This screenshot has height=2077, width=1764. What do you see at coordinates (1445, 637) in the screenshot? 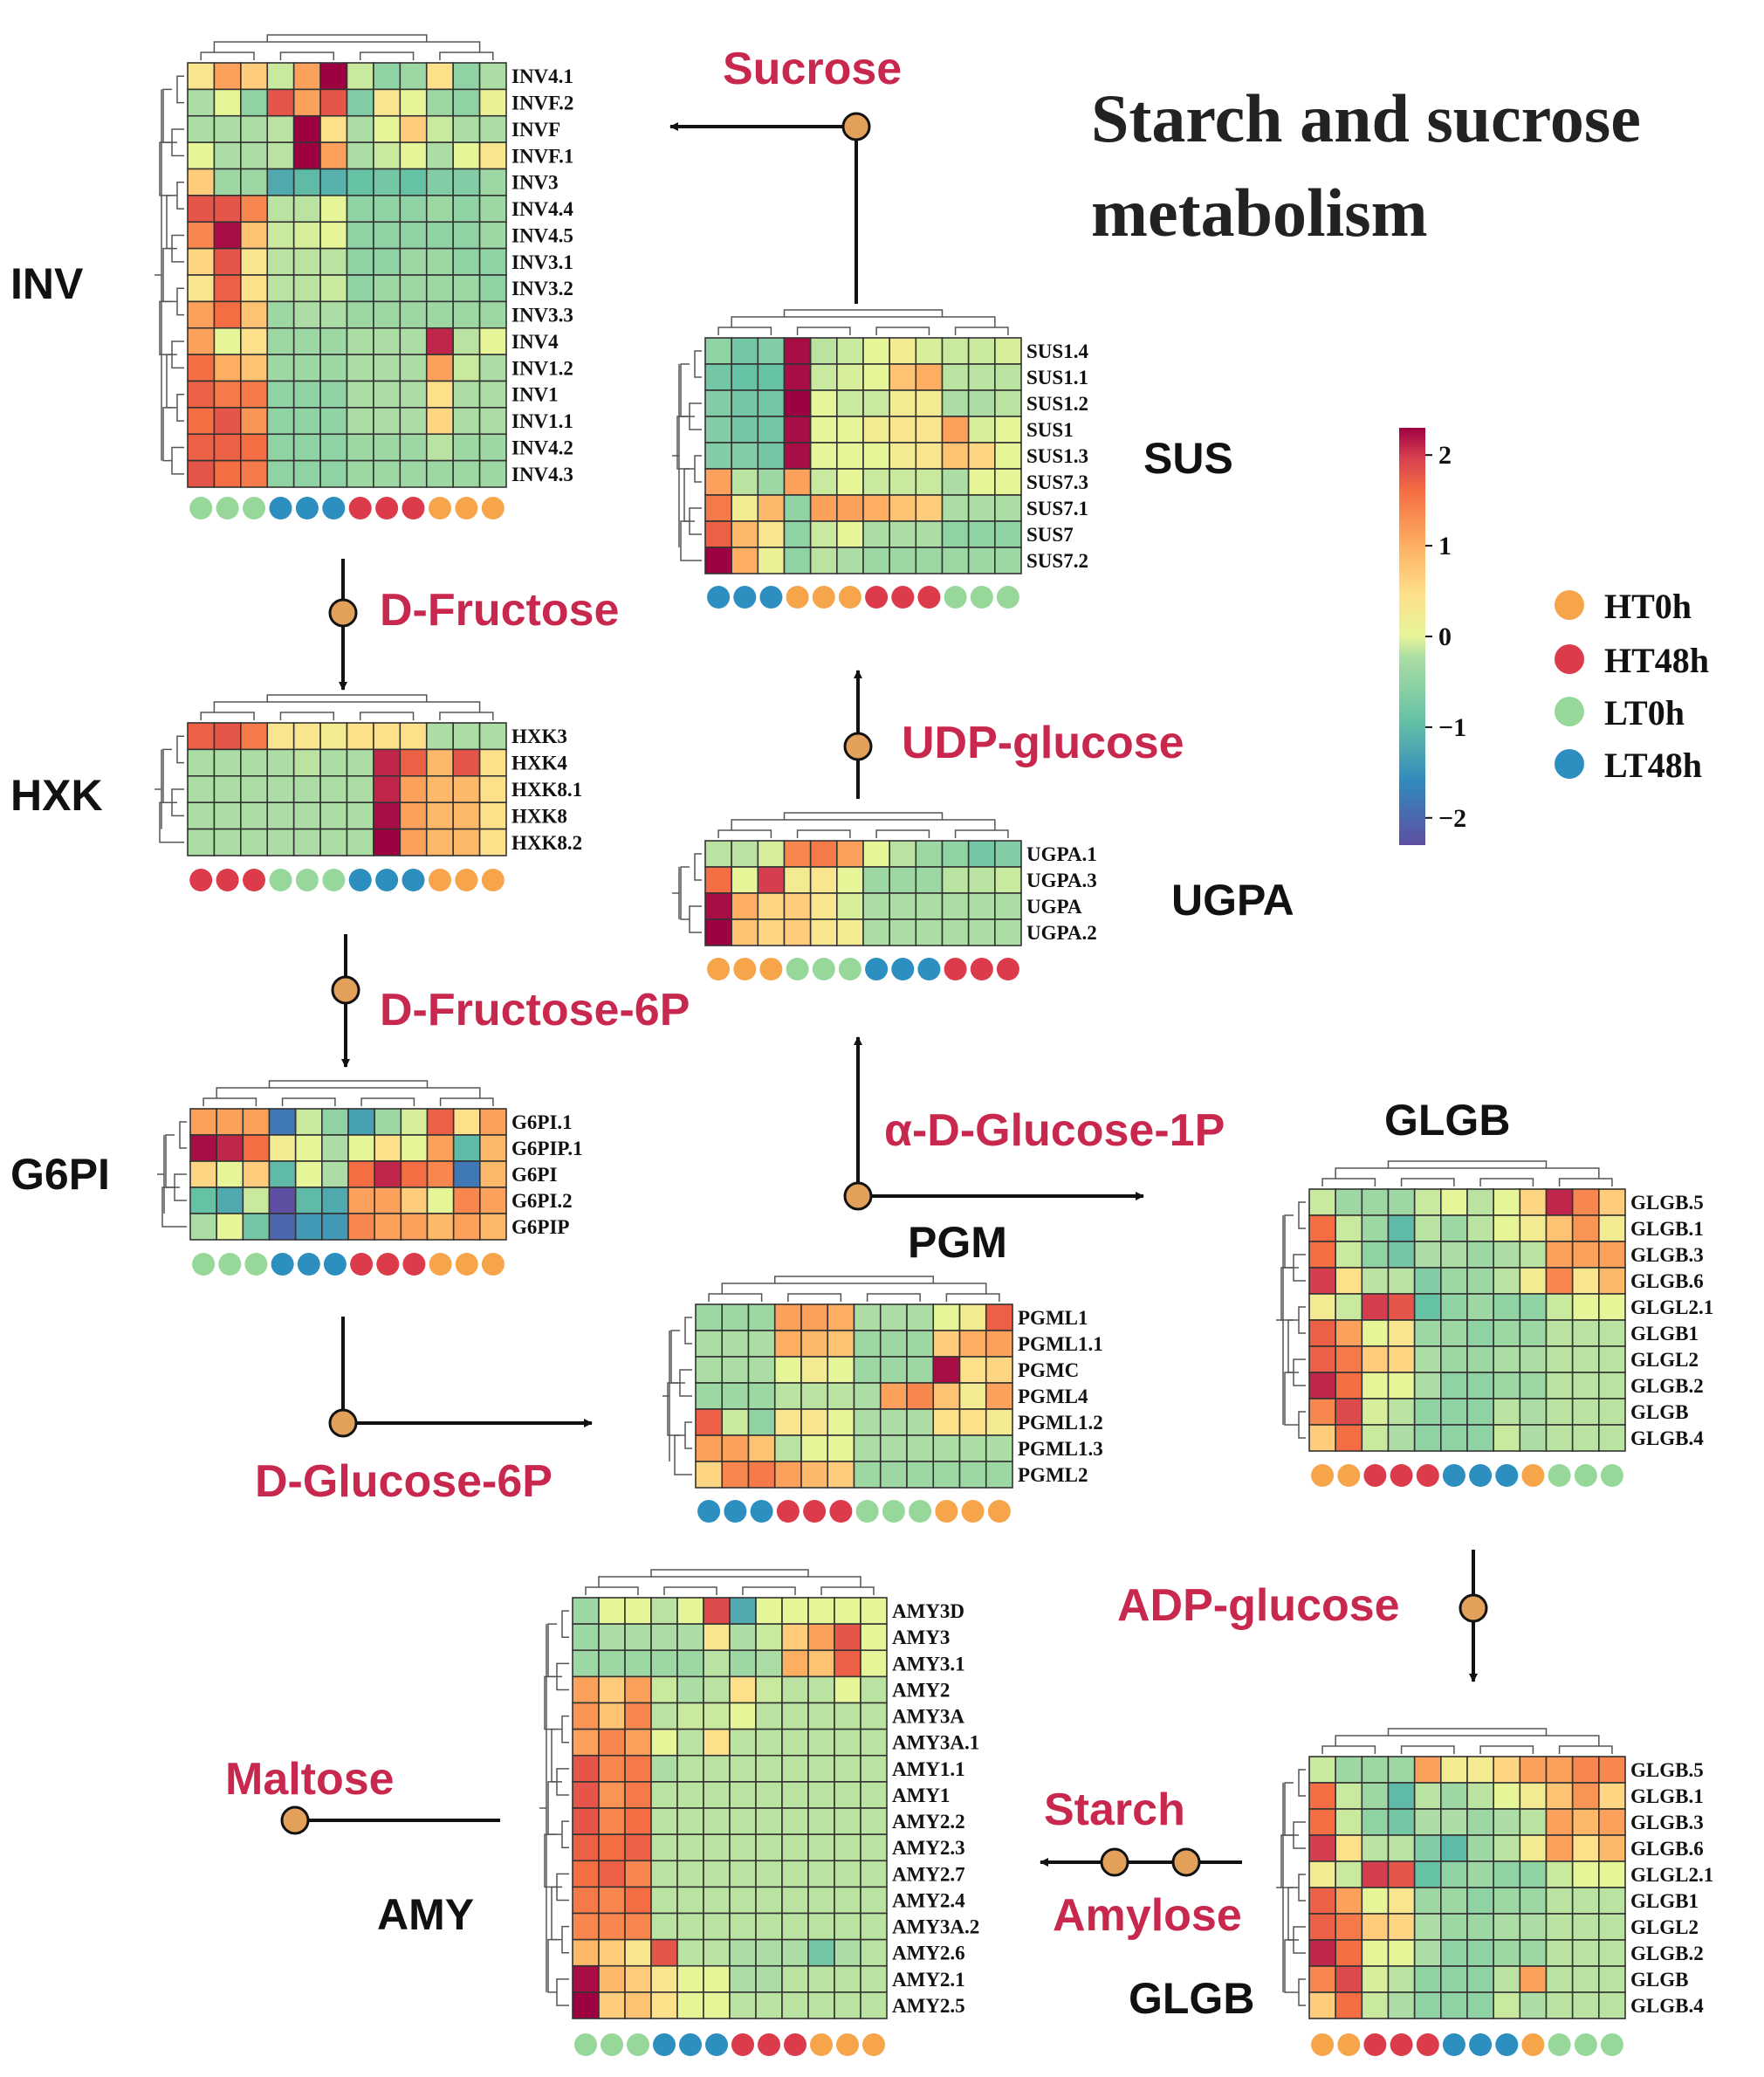
I see `colorbar-ticks: 2 1 0 −1 −2` at bounding box center [1445, 637].